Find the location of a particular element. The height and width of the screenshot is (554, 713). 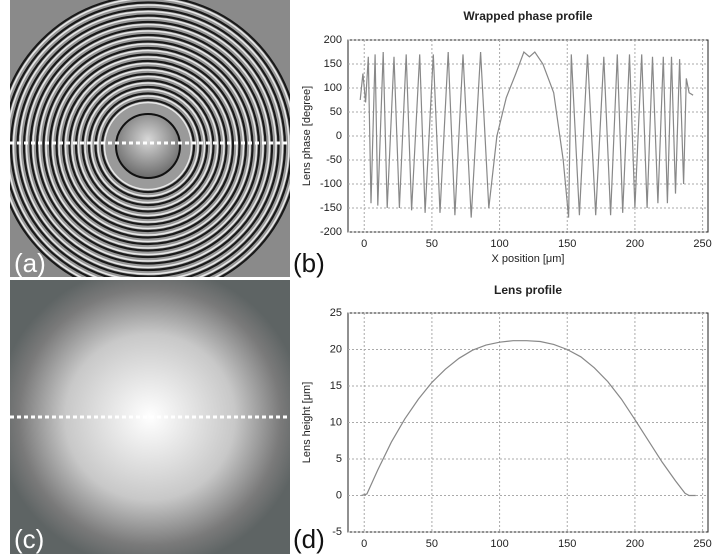

chart-title: Wrapped phase profile is located at coordinates (527, 16).